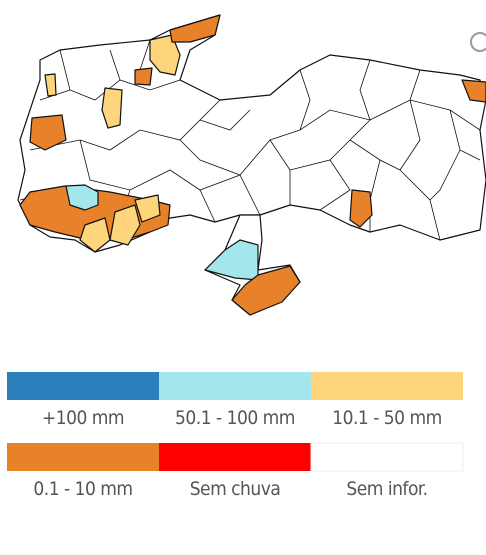 The image size is (486, 555). What do you see at coordinates (82, 489) in the screenshot?
I see `legend-label: 0.1 - 10 mm` at bounding box center [82, 489].